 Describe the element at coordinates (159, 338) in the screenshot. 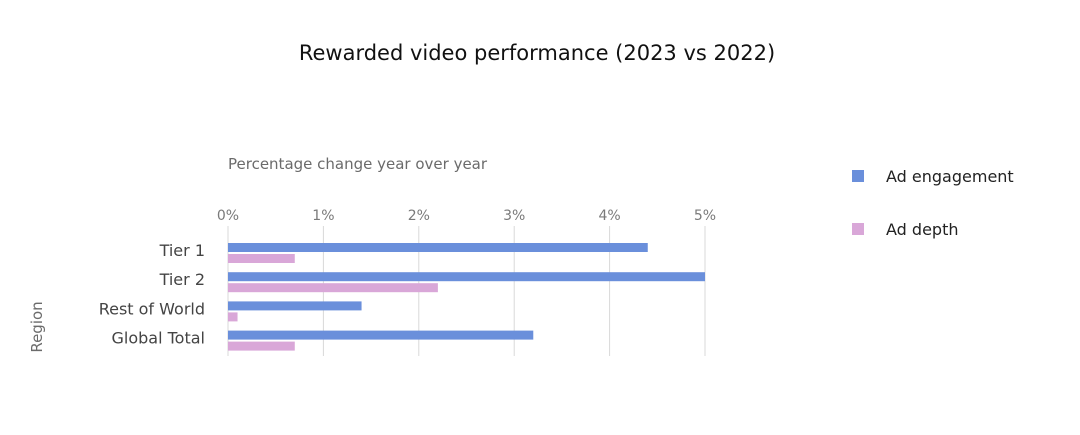

I see `category-label: Global Total` at that location.